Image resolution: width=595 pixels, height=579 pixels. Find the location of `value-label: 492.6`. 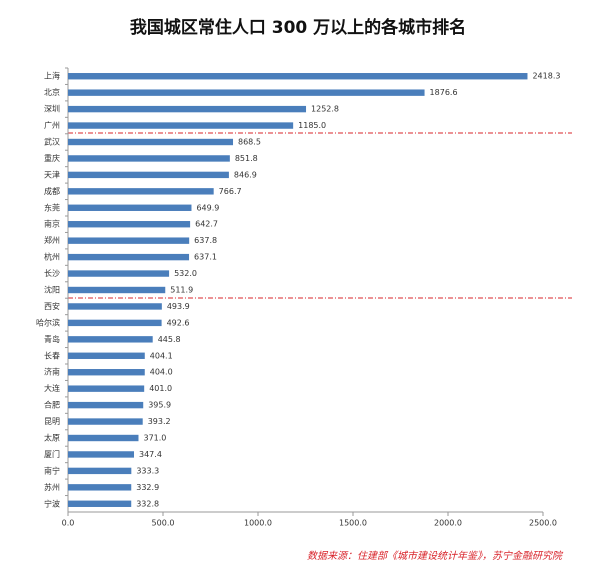

value-label: 492.6 is located at coordinates (178, 322).